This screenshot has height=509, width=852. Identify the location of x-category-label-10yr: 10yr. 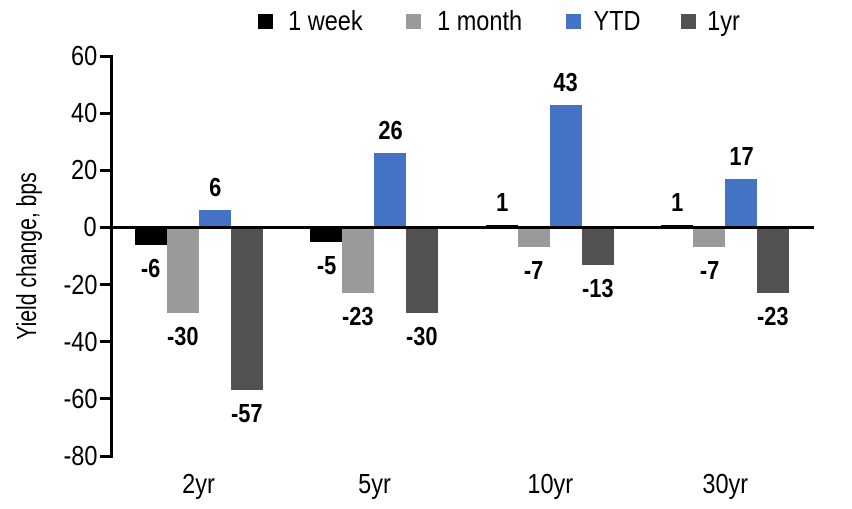
(550, 484).